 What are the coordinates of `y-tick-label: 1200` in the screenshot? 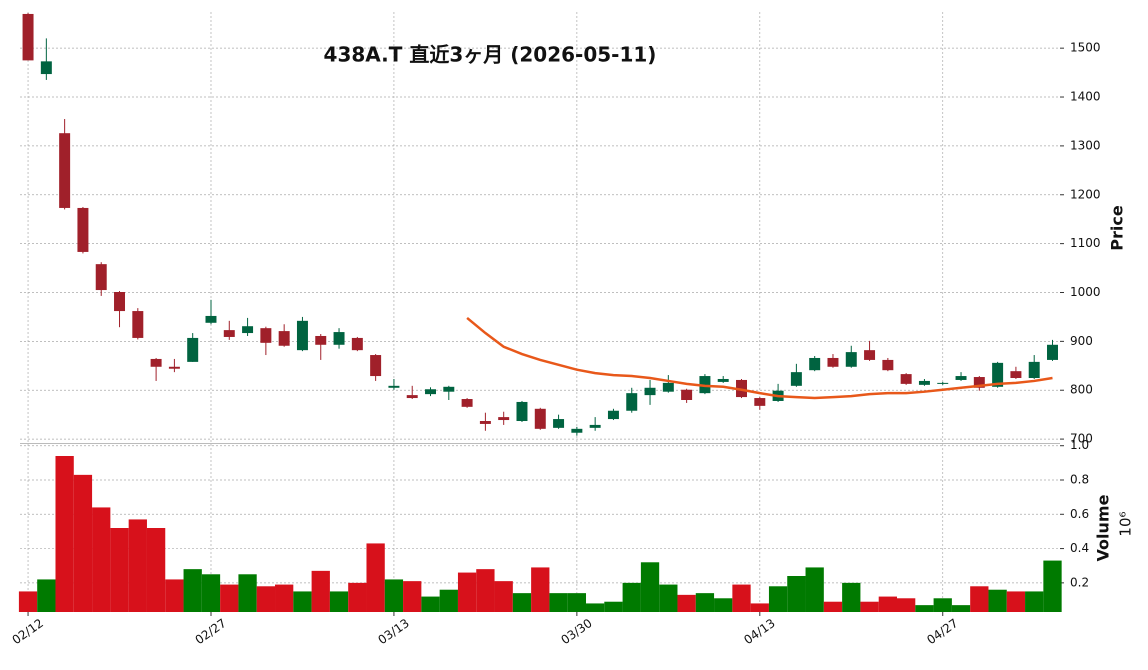 It's located at (1085, 194).